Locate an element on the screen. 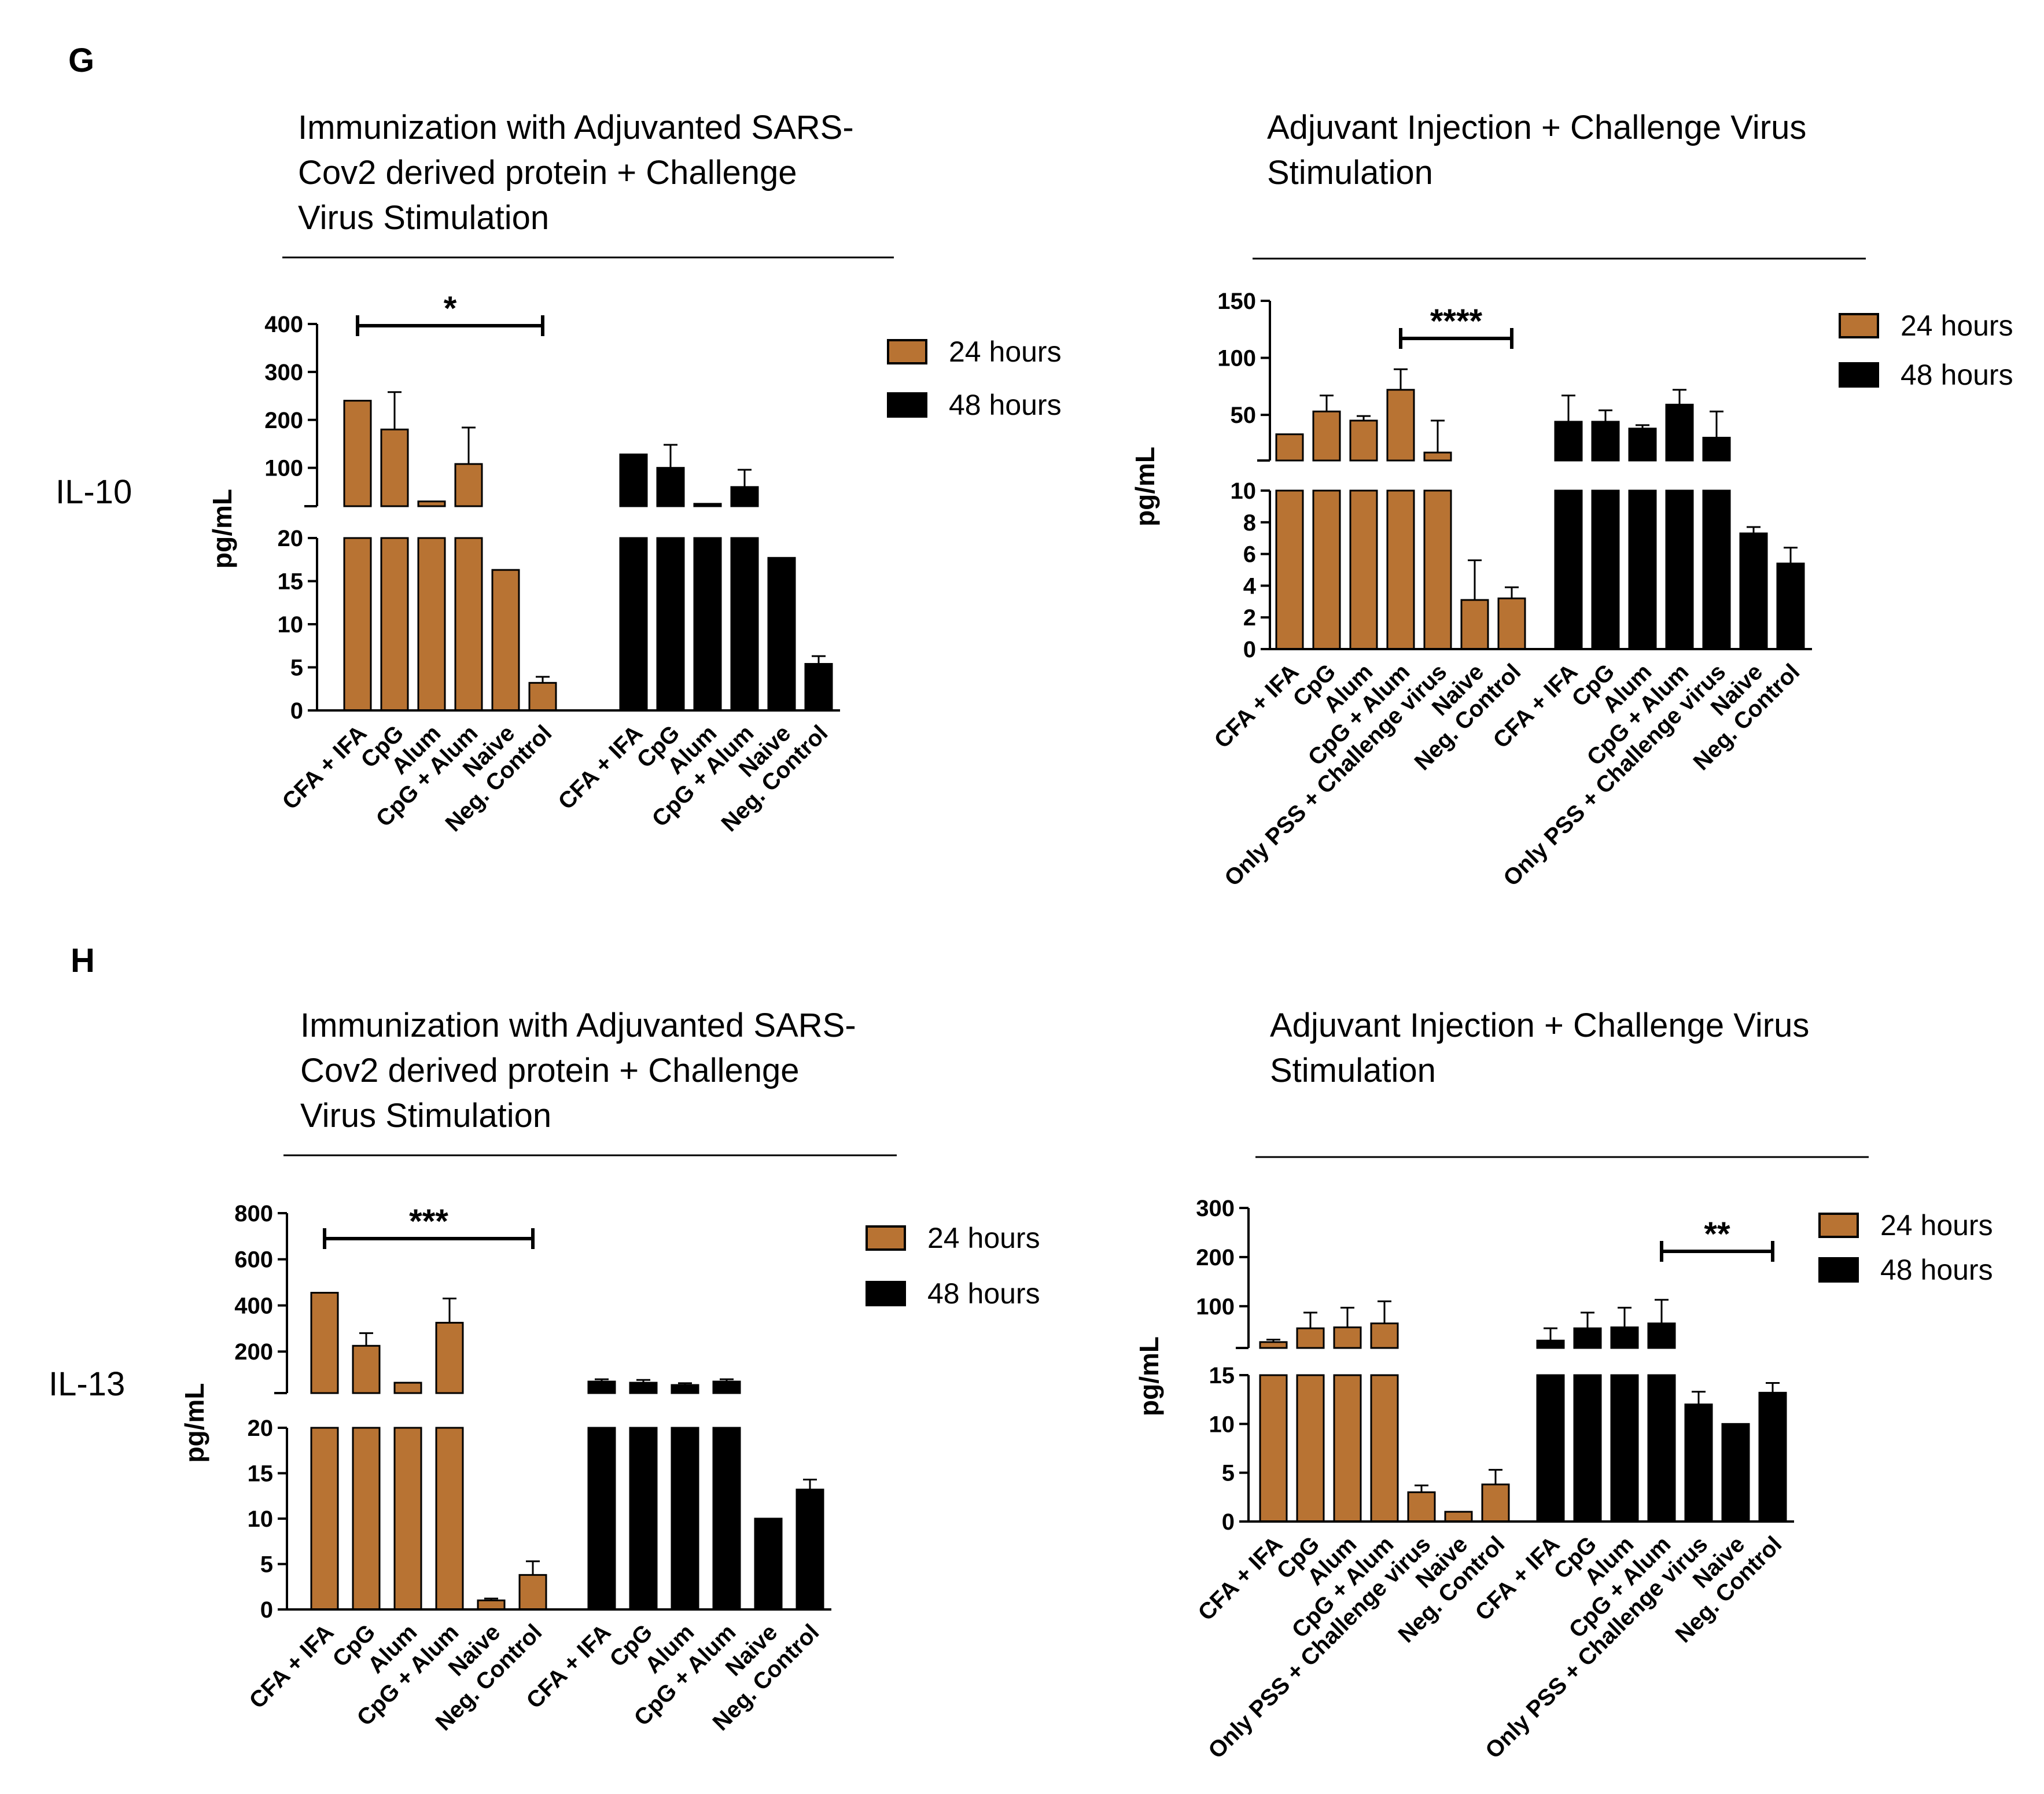 The image size is (2044, 1794). y-tick-label: 20 is located at coordinates (261, 1428).